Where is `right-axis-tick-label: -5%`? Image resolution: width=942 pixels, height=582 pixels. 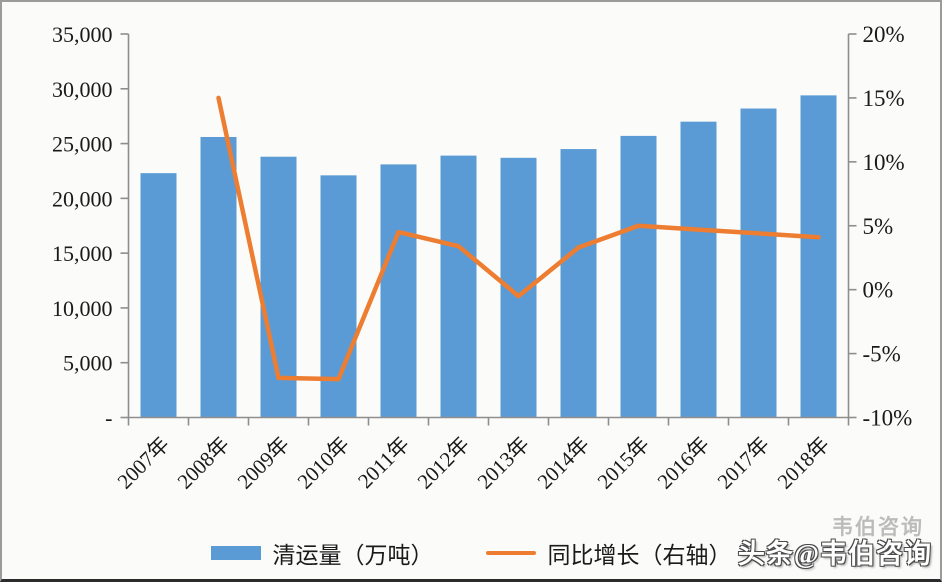
right-axis-tick-label: -5% is located at coordinates (882, 354).